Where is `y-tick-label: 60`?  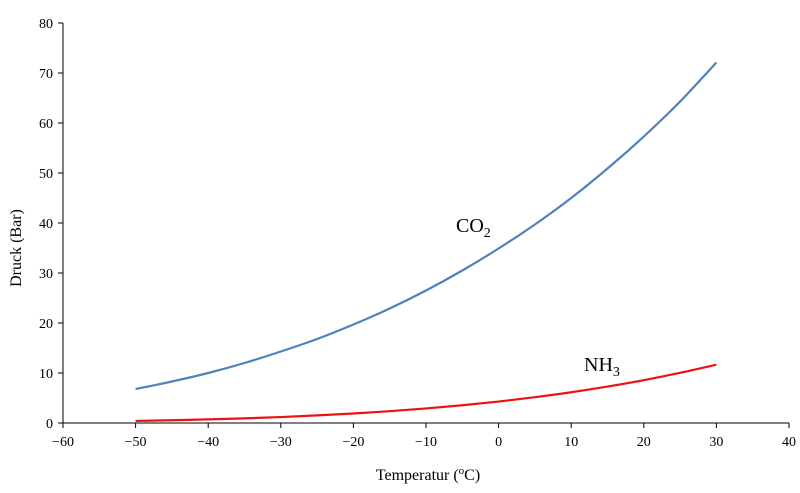 y-tick-label: 60 is located at coordinates (46, 124).